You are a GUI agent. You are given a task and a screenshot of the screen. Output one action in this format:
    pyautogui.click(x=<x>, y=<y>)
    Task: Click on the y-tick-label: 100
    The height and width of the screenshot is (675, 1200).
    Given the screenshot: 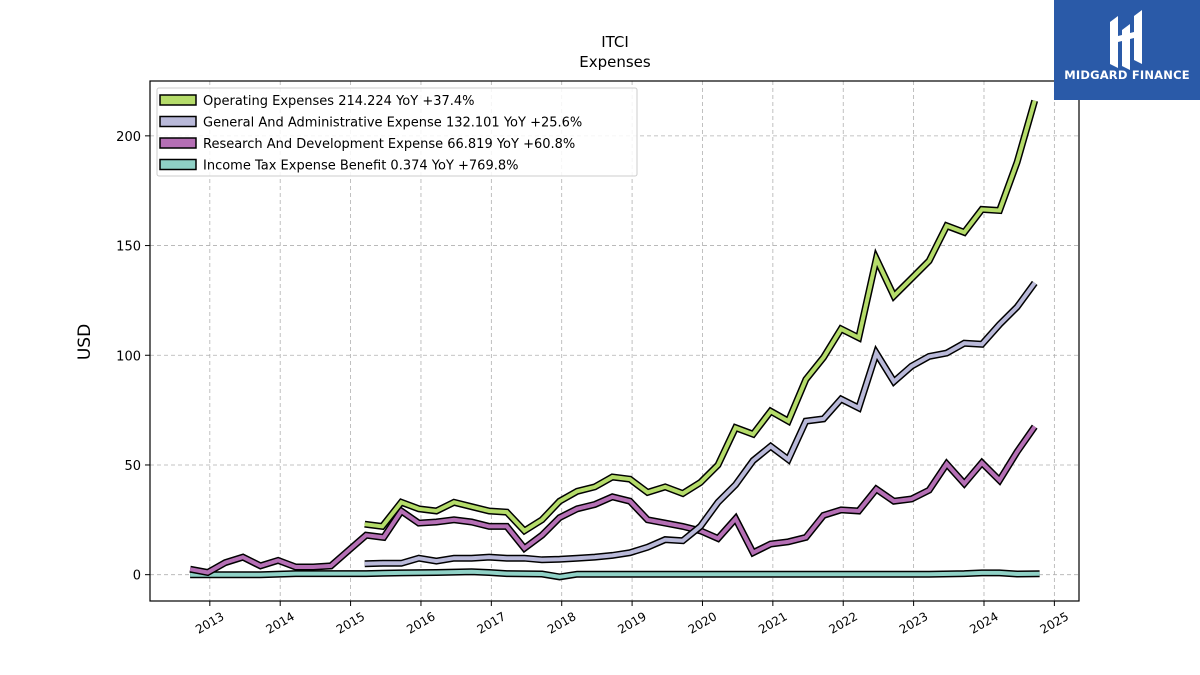 What is the action you would take?
    pyautogui.click(x=128, y=356)
    